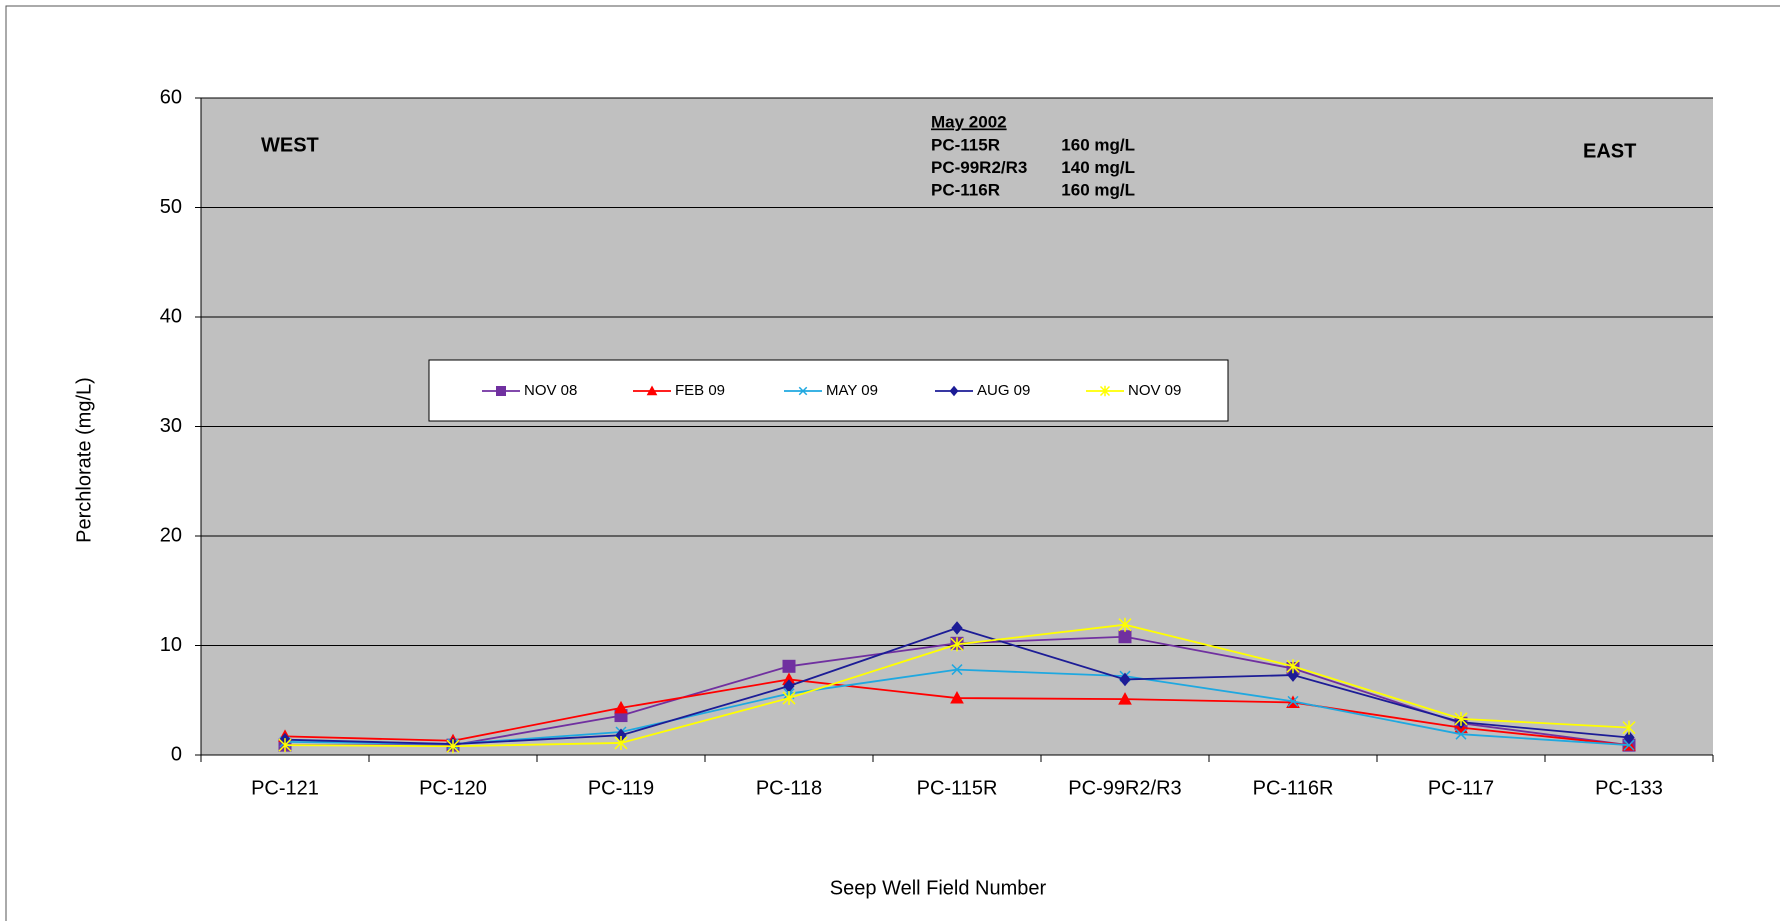  I want to click on y-tick-label: 40, so click(171, 316).